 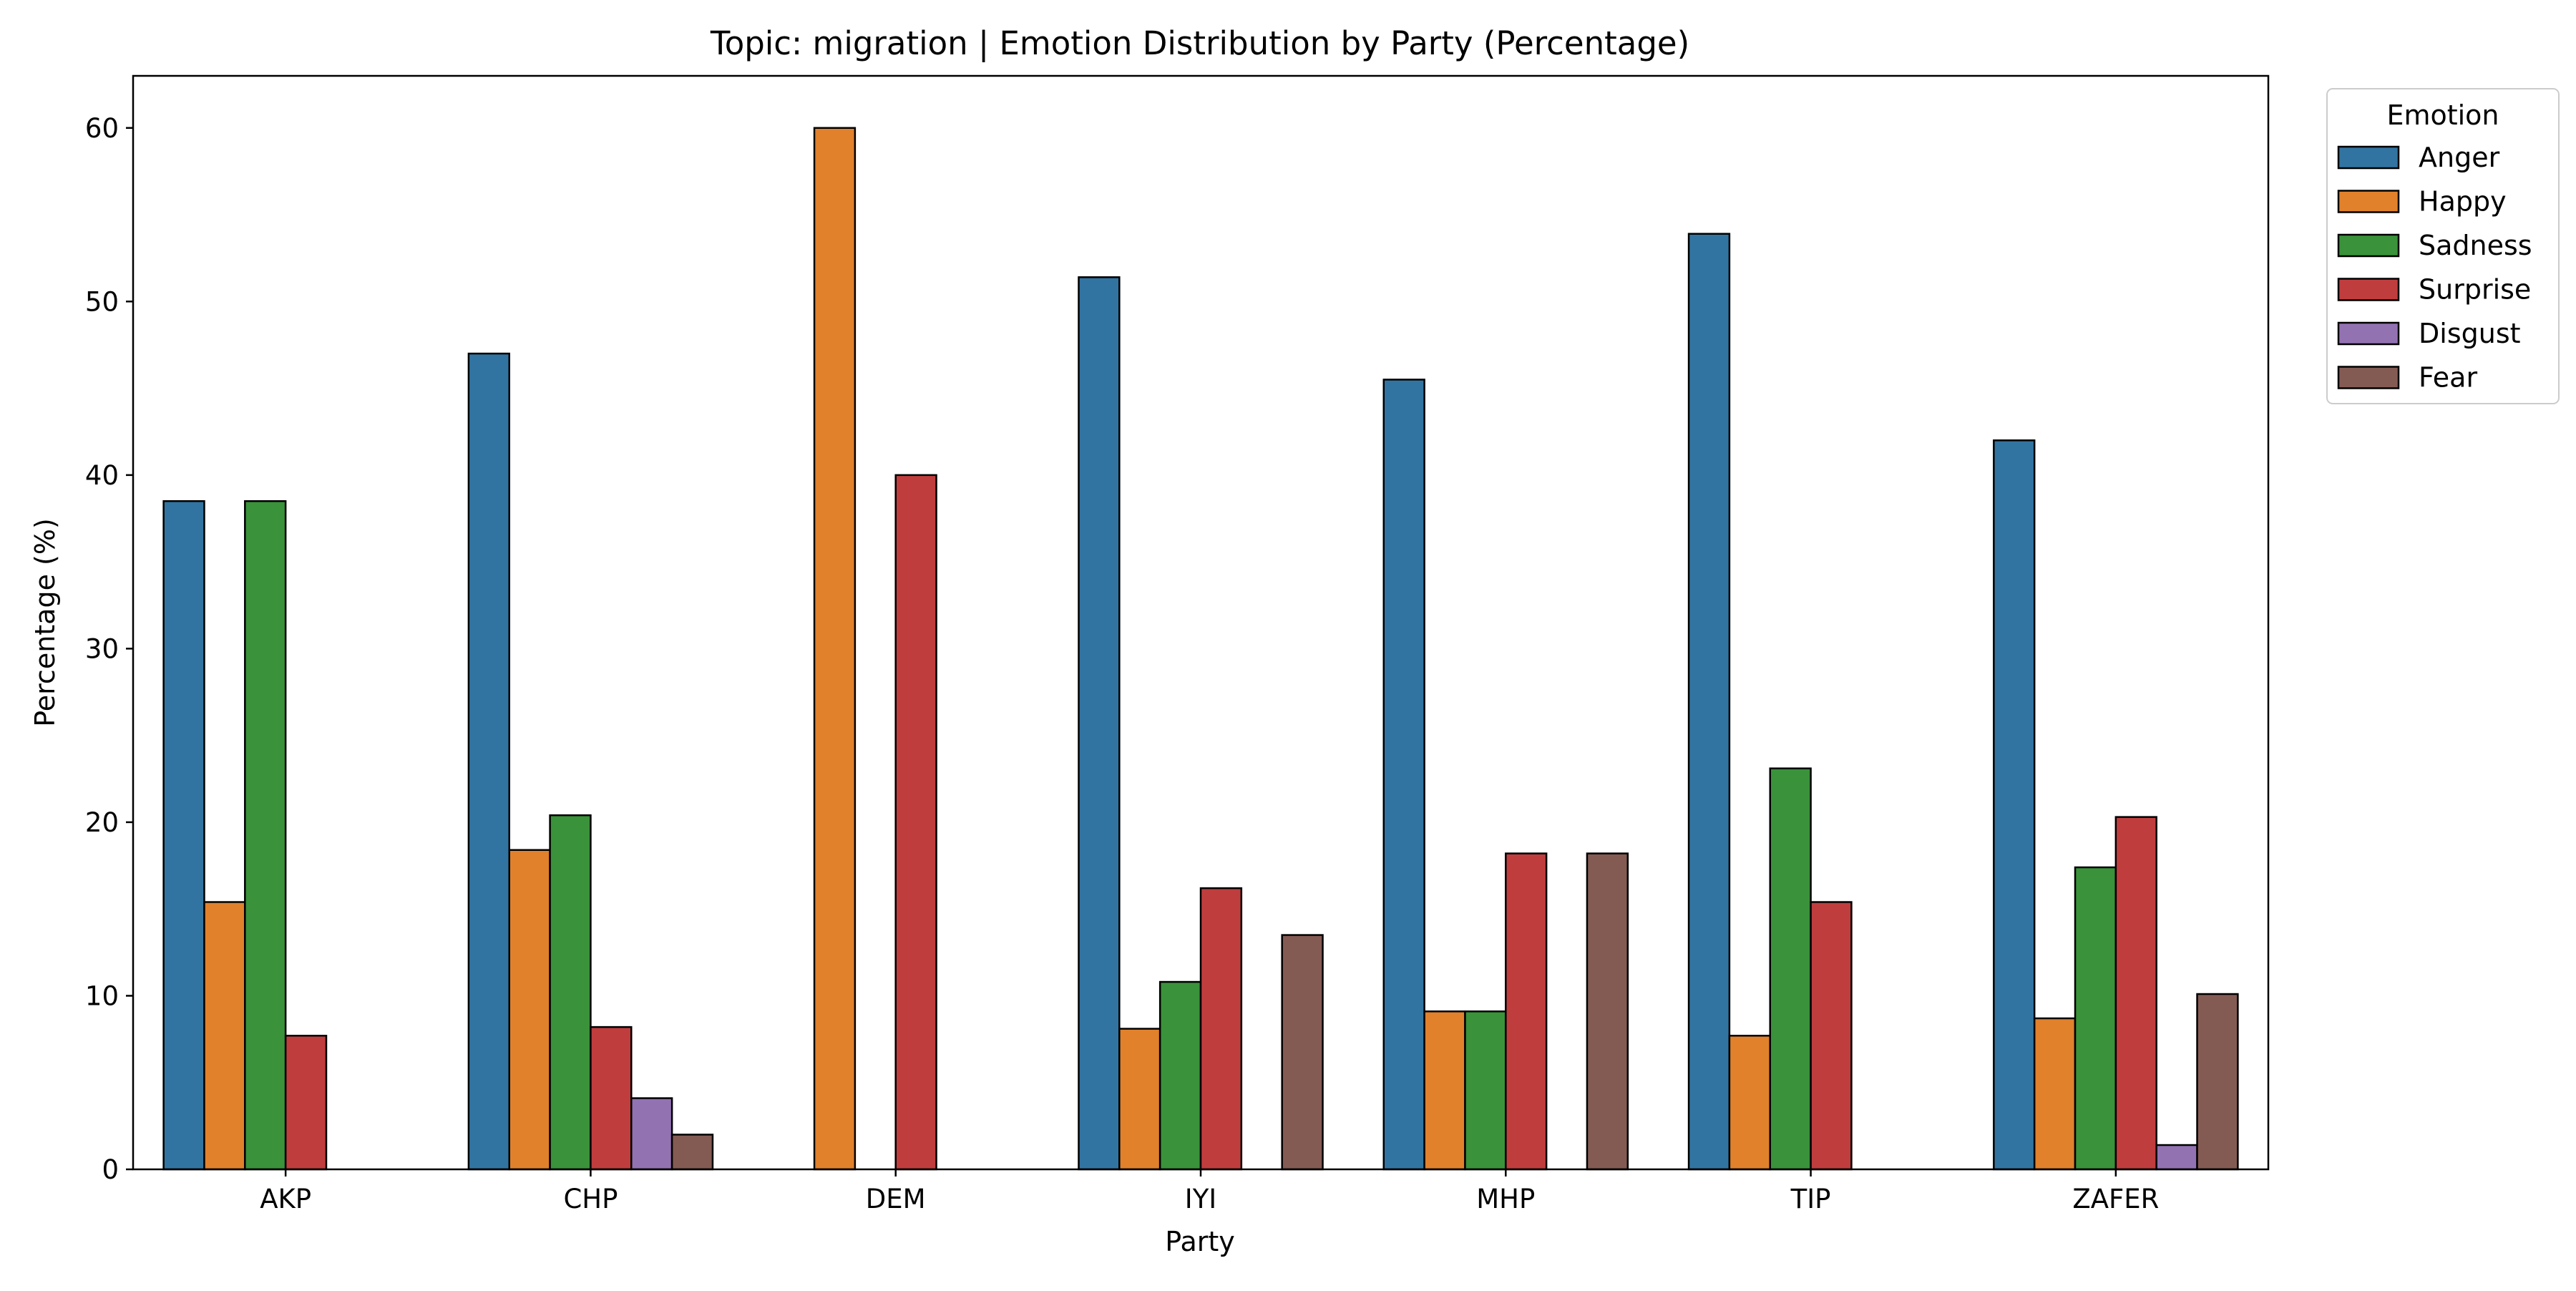 What do you see at coordinates (1099, 723) in the screenshot?
I see `bar-iyi-anger` at bounding box center [1099, 723].